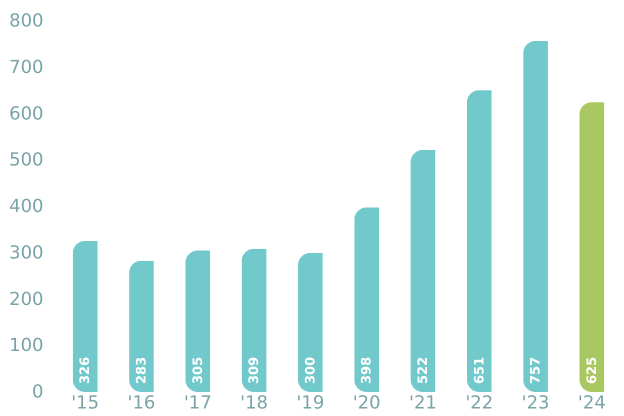  I want to click on data-label: 300, so click(310, 370).